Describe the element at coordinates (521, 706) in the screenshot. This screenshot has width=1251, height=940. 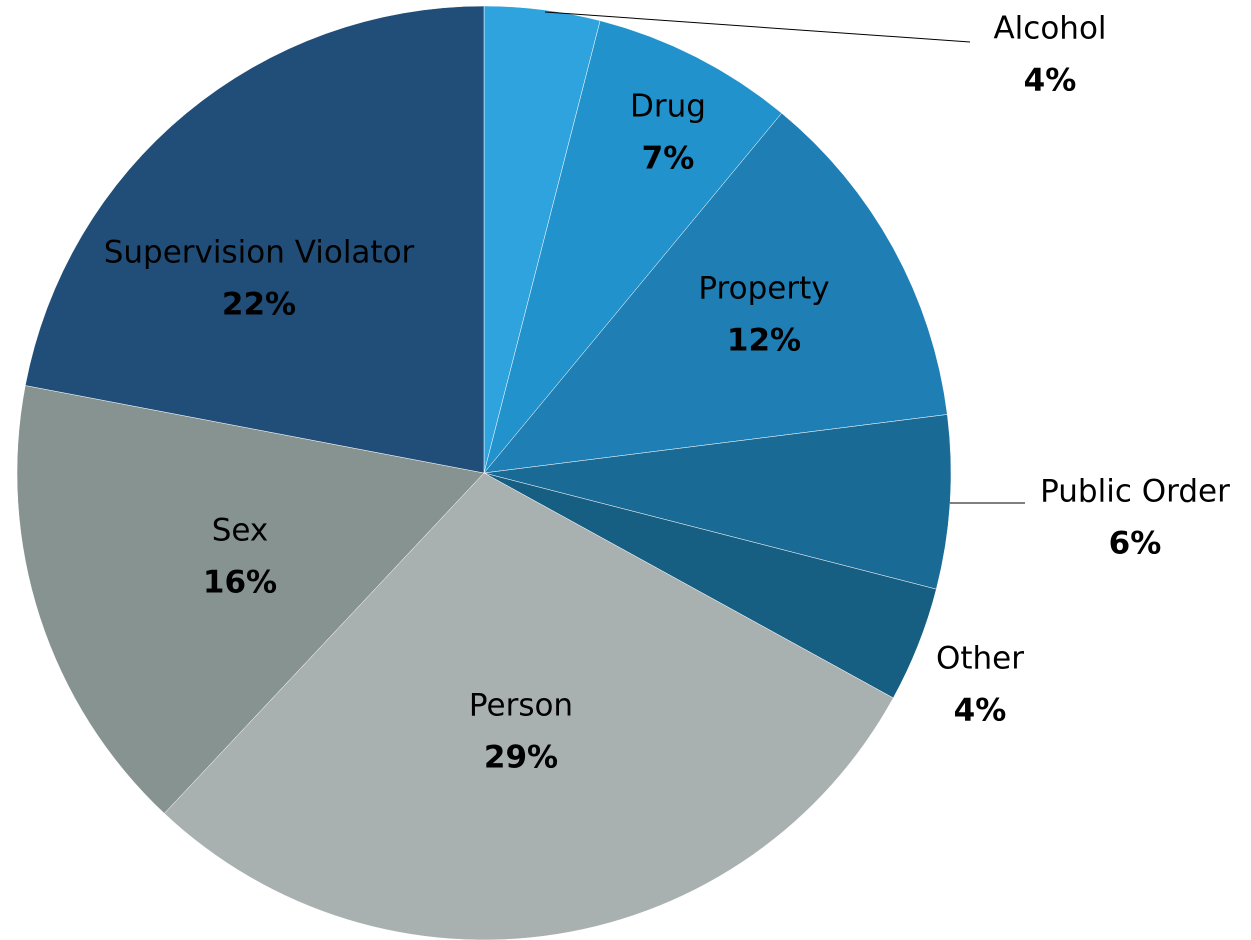
I see `slice-label: Person` at that location.